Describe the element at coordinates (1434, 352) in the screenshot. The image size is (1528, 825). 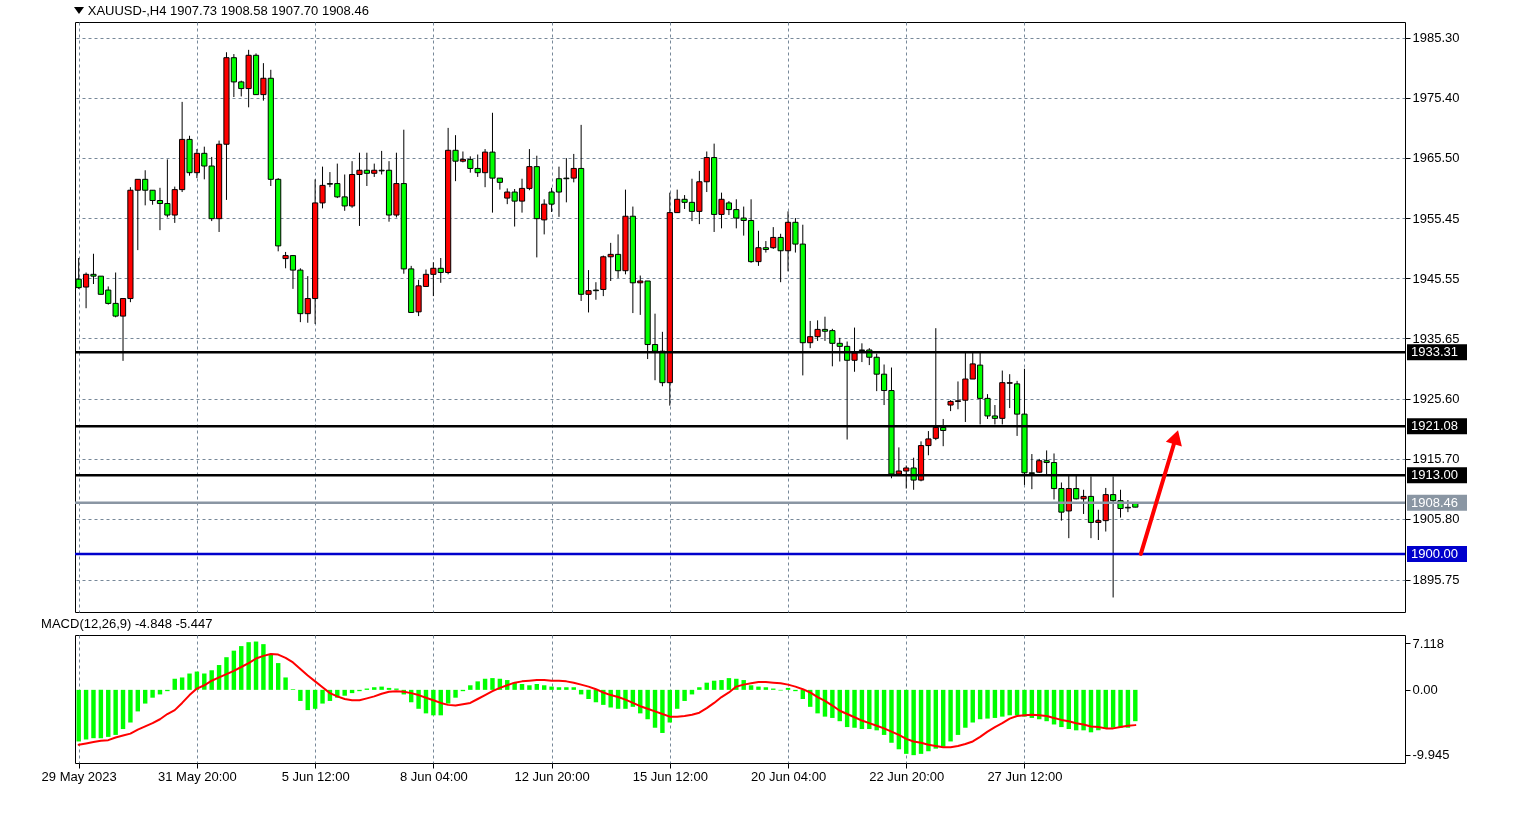
I see `ref-line-label: 1933.31` at that location.